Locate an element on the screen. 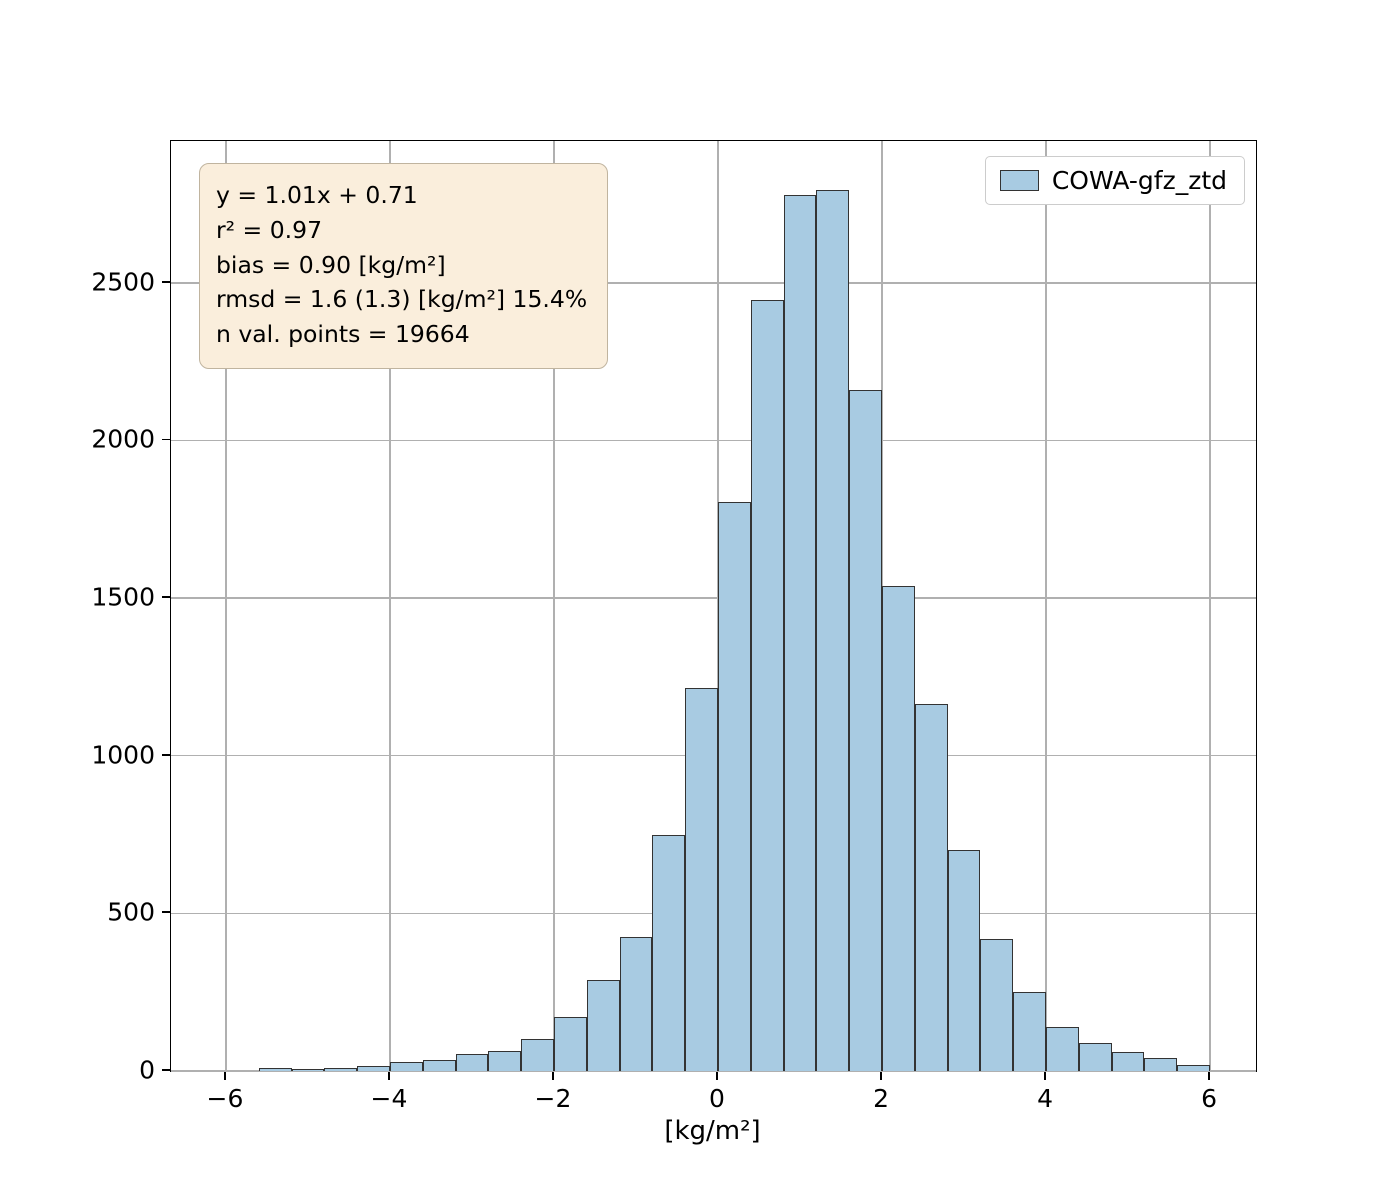  x-tick-label: 2 is located at coordinates (881, 1098).